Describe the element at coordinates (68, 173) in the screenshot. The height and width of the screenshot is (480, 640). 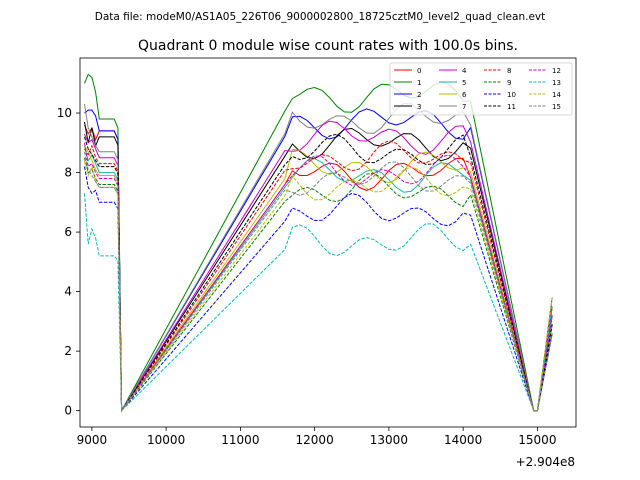
I see `y-tick-label: 8` at that location.